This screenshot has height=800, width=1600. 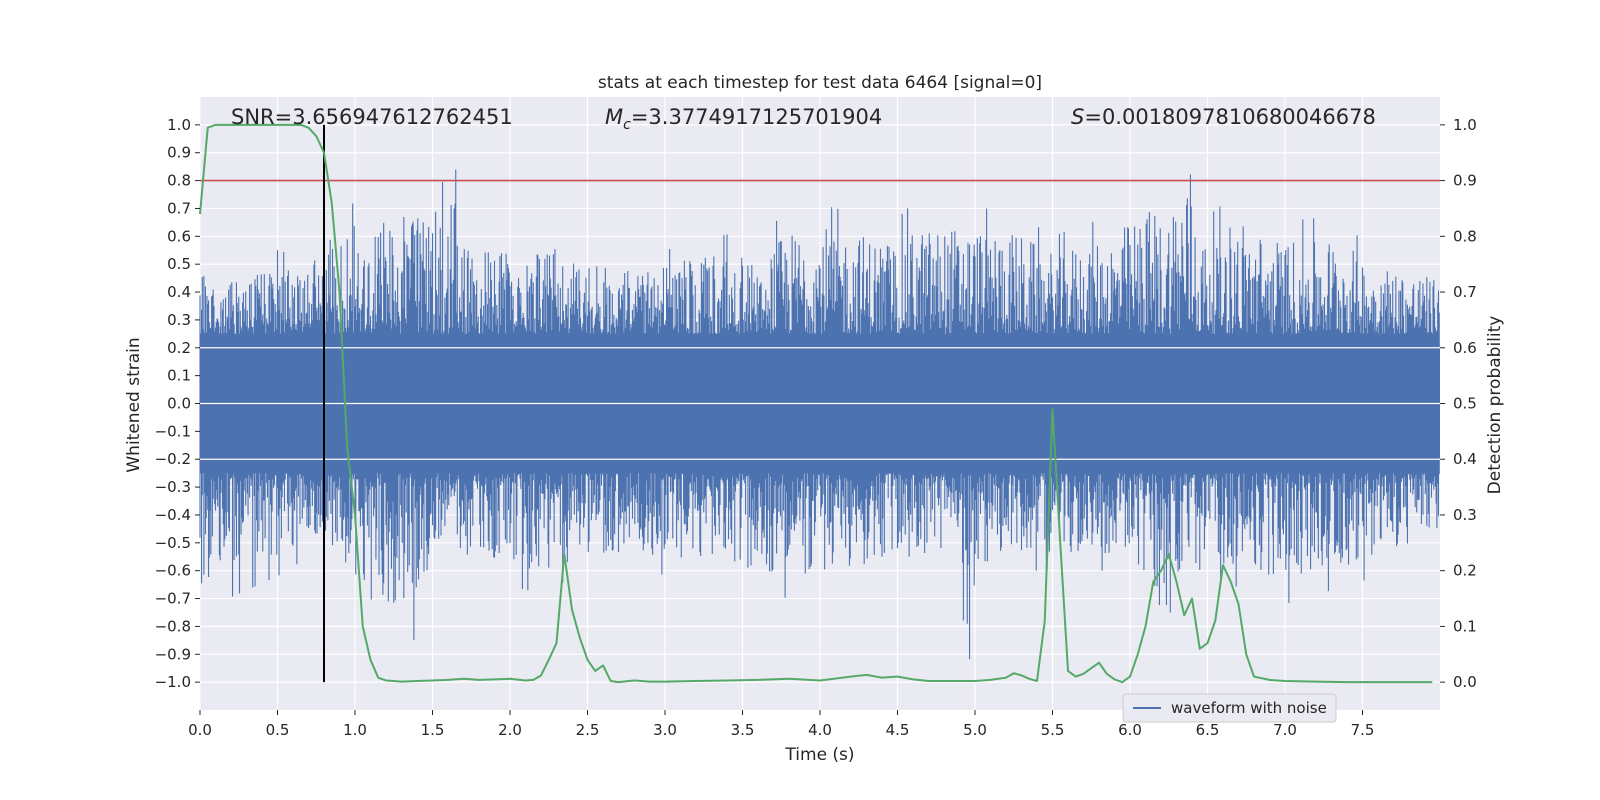 I want to click on x-tick-label: 5.0, so click(x=975, y=730).